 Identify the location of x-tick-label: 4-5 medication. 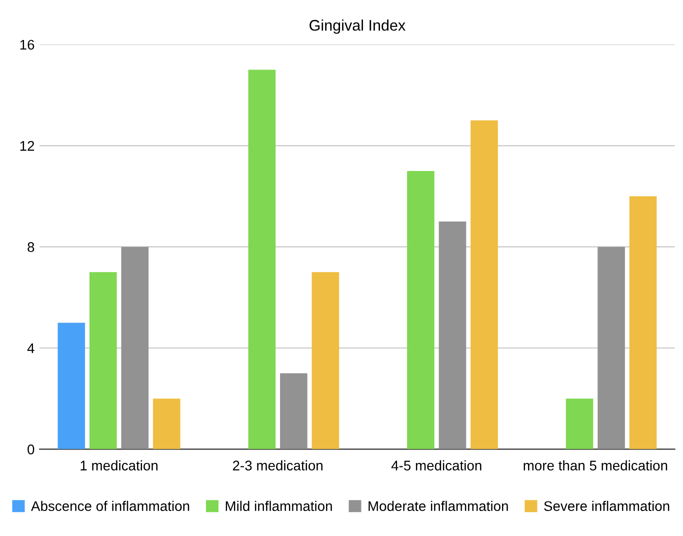
(436, 465).